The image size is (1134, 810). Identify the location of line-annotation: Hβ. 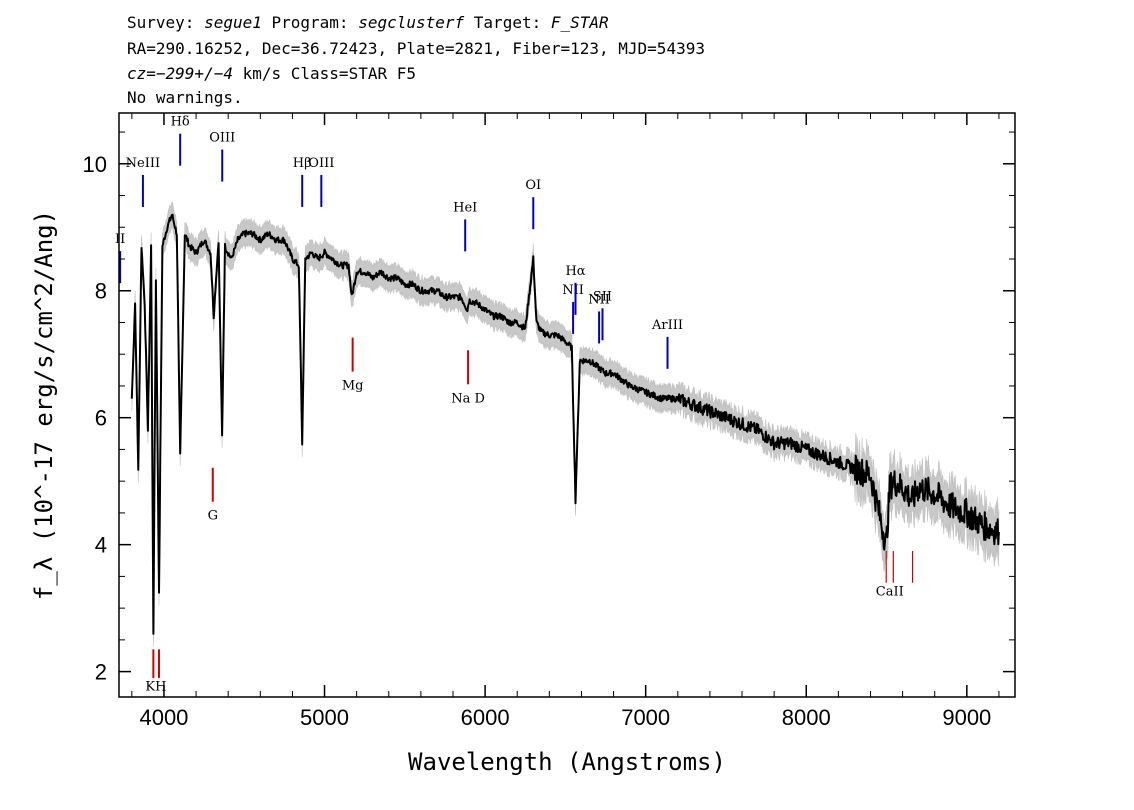
(302, 181).